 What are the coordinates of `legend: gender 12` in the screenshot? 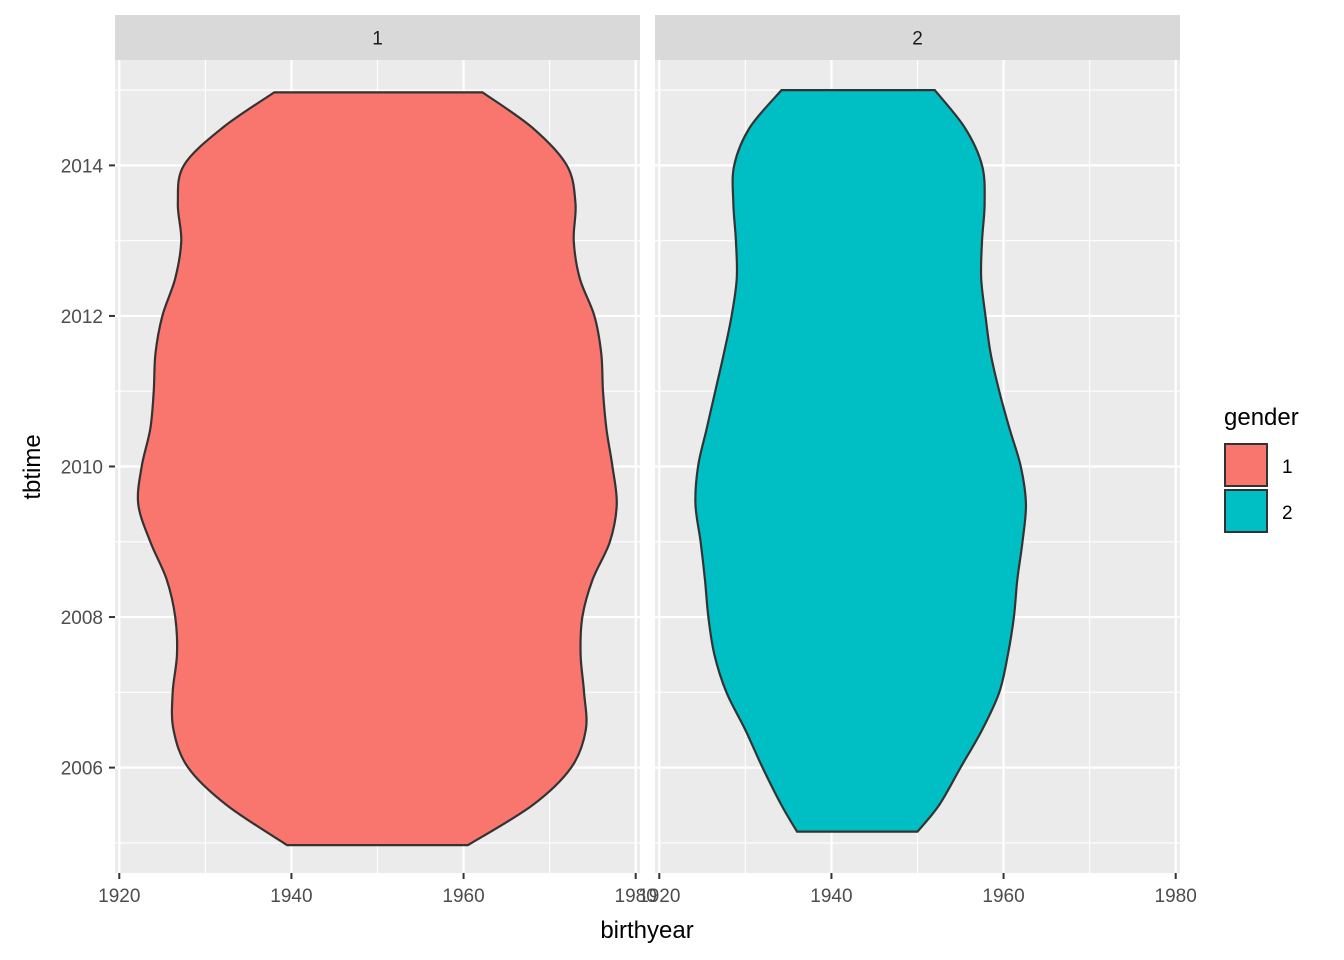 It's located at (1261, 468).